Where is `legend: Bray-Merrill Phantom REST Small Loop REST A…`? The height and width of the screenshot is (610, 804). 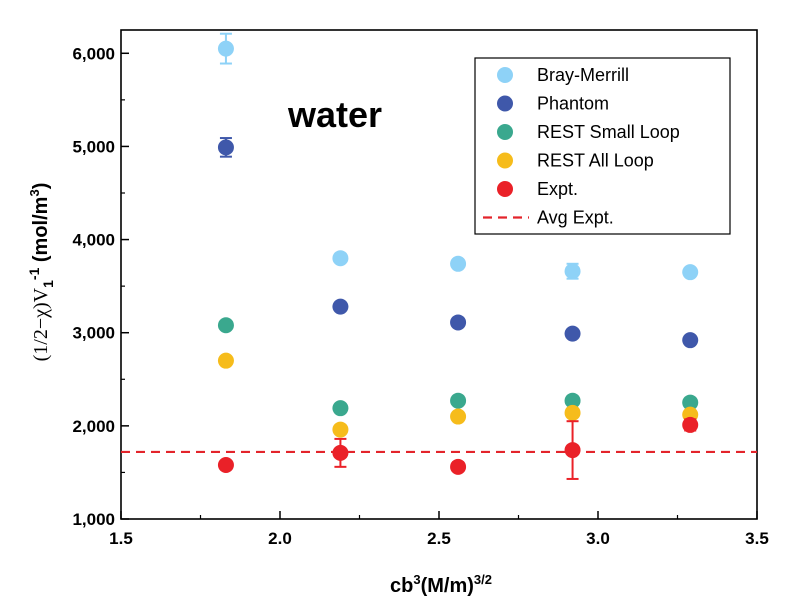
legend: Bray-Merrill Phantom REST Small Loop REST A… is located at coordinates (602, 146).